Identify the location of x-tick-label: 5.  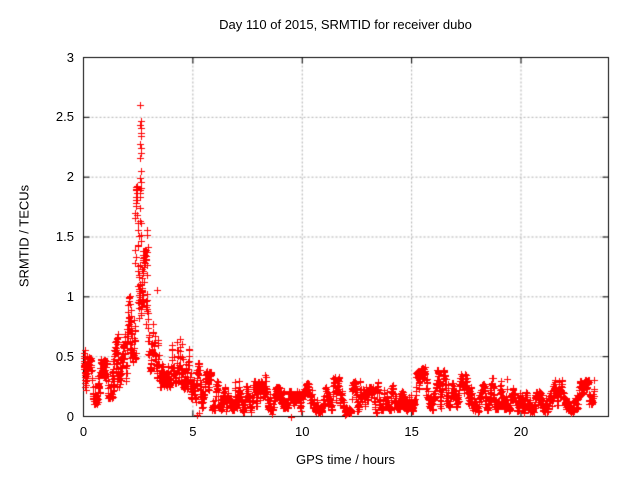
(193, 431).